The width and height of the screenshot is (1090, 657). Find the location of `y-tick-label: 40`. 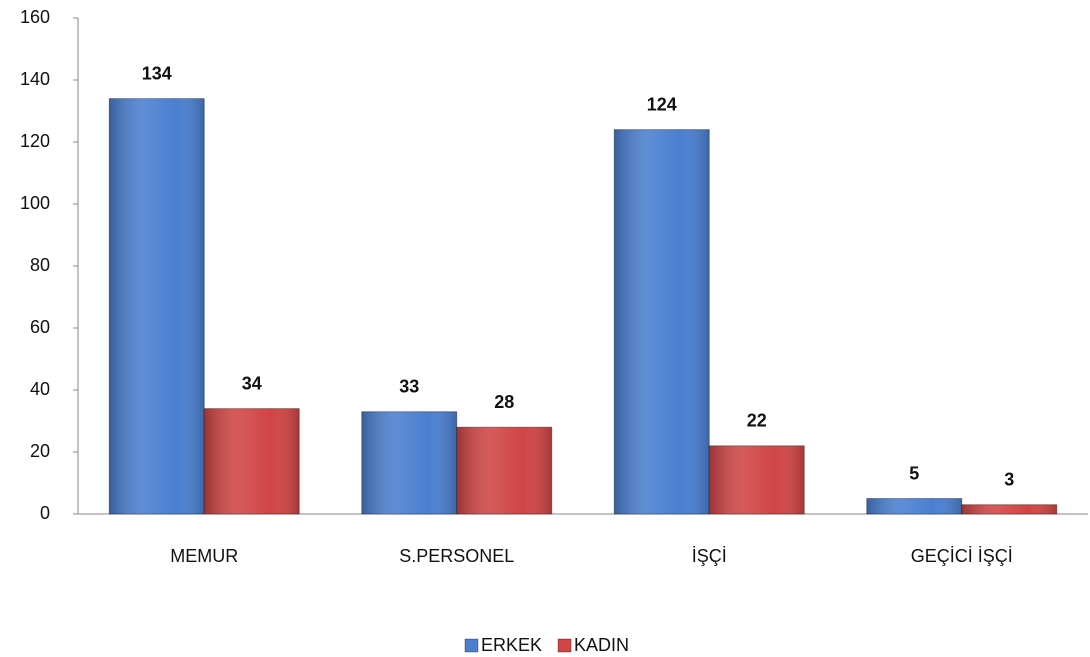

y-tick-label: 40 is located at coordinates (40, 389).